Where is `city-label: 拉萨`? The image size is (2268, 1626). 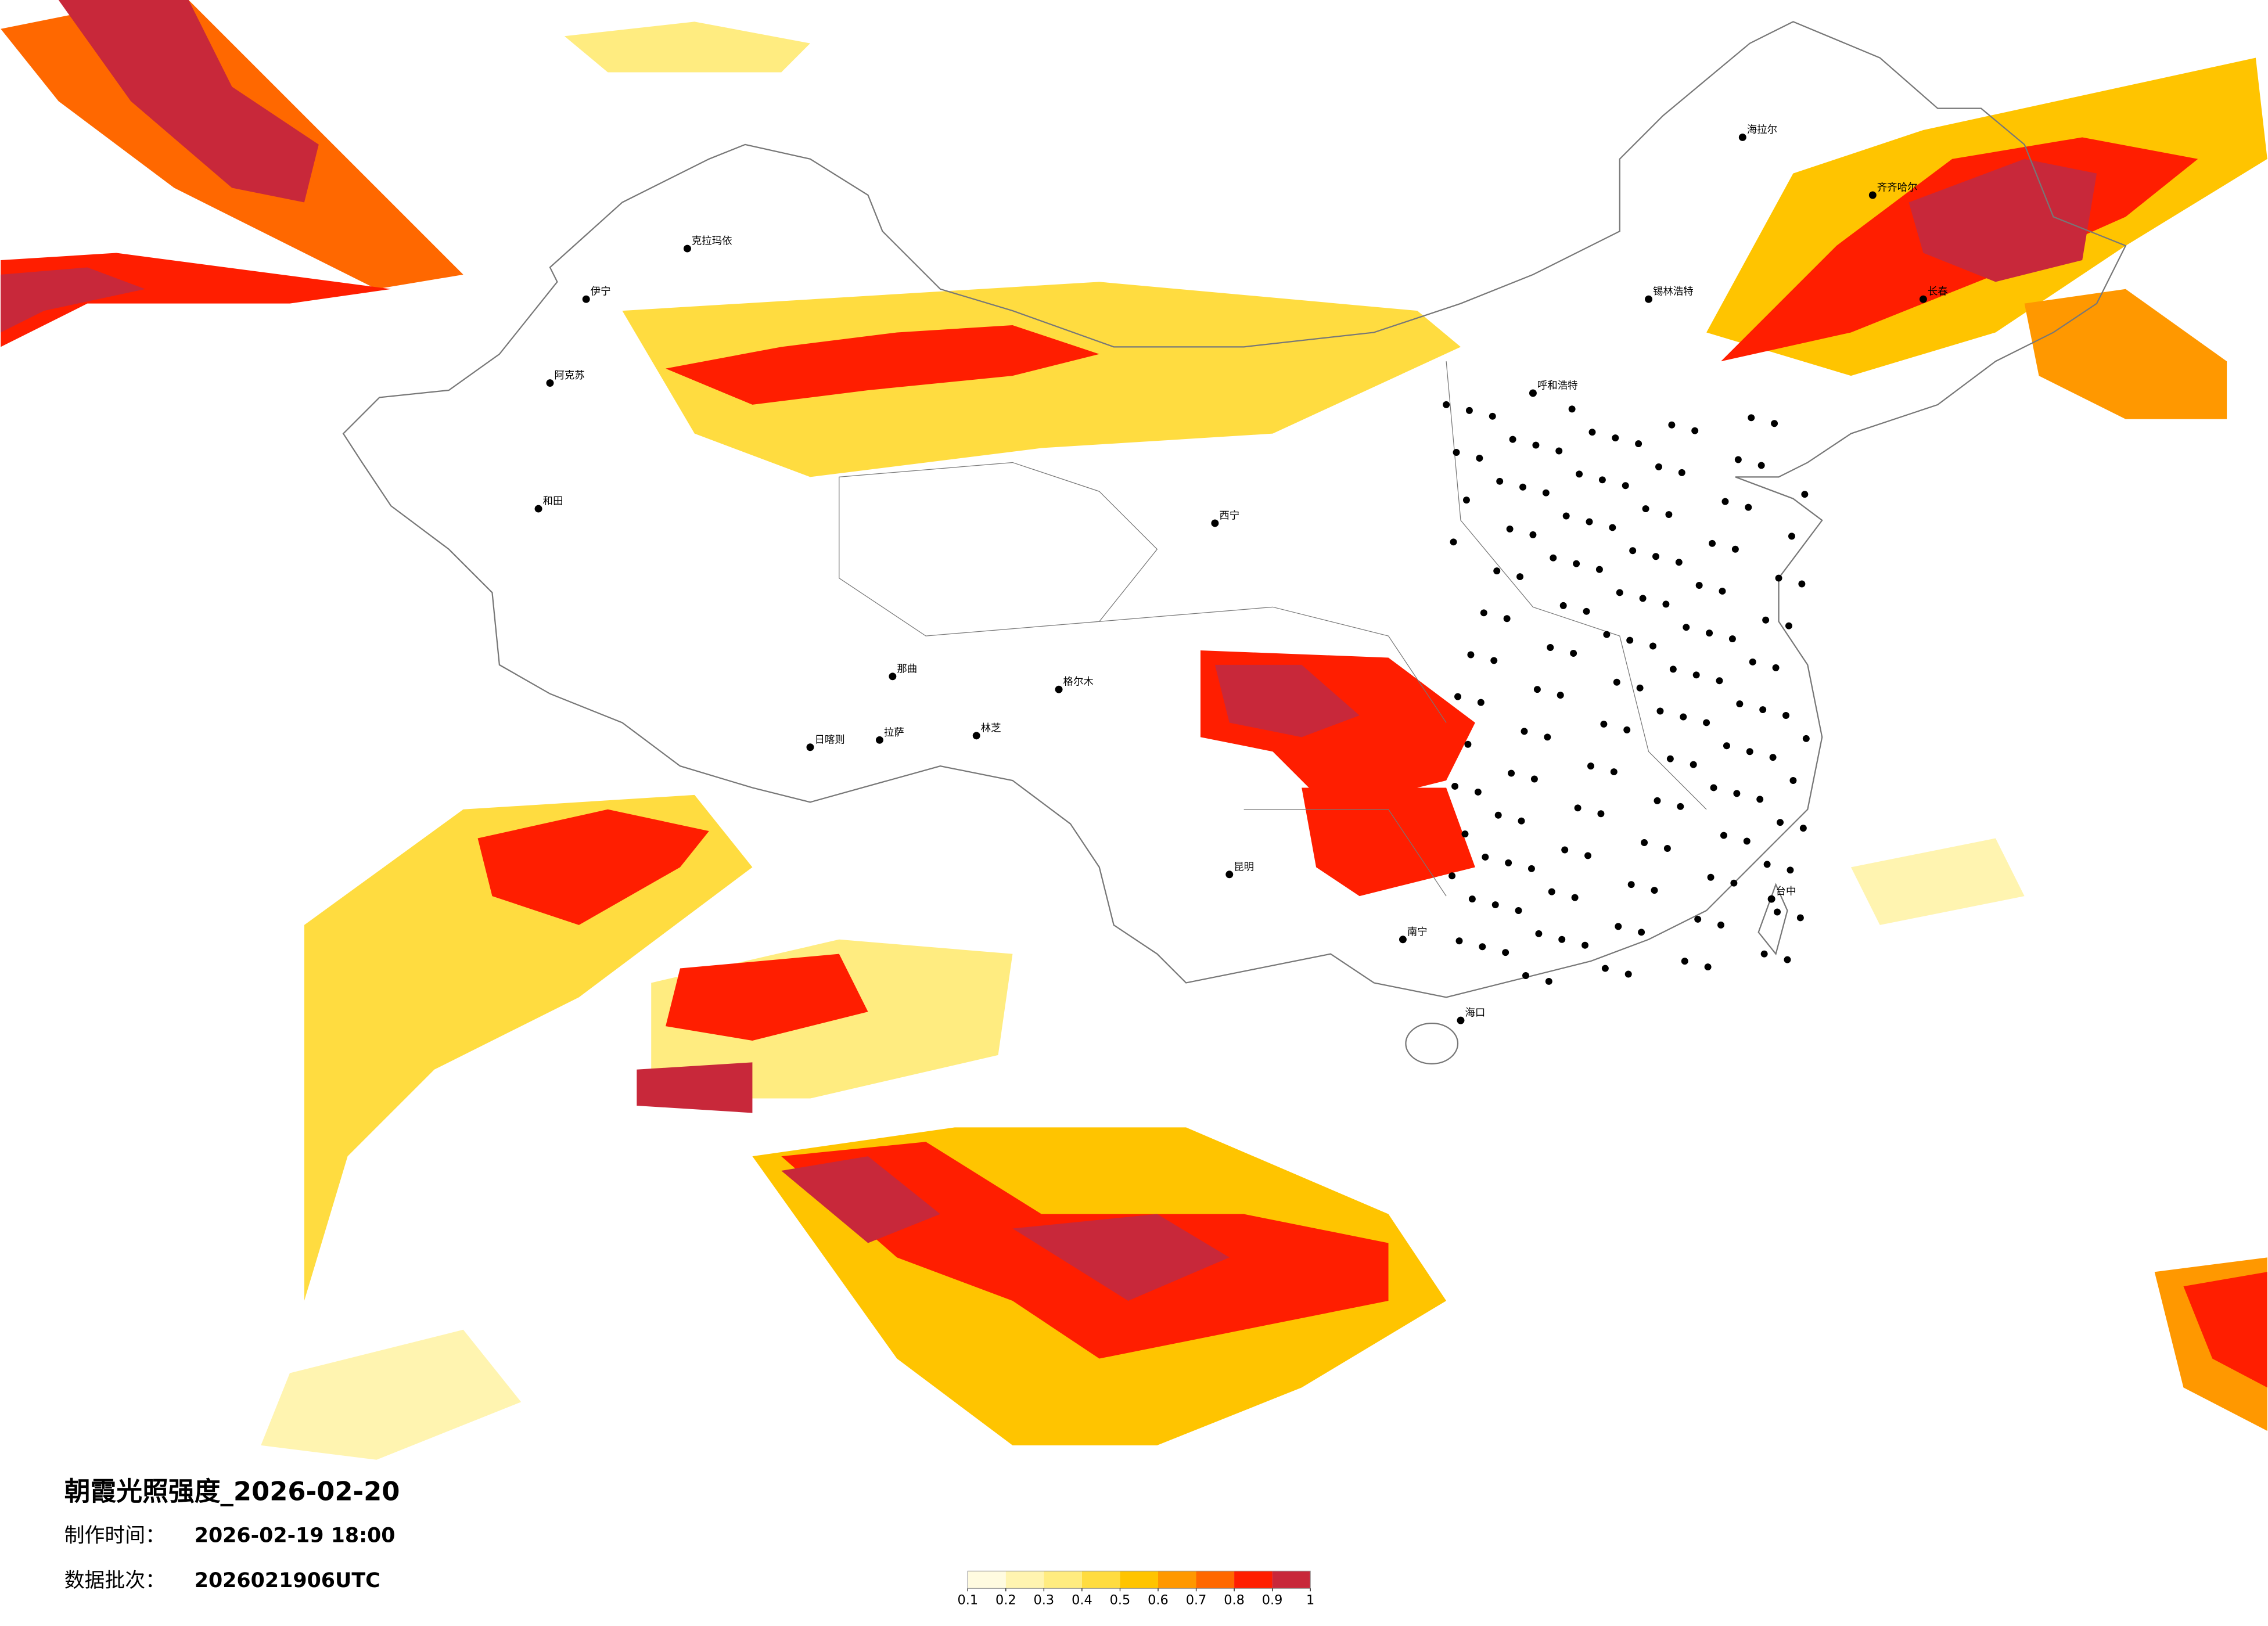 city-label: 拉萨 is located at coordinates (894, 733).